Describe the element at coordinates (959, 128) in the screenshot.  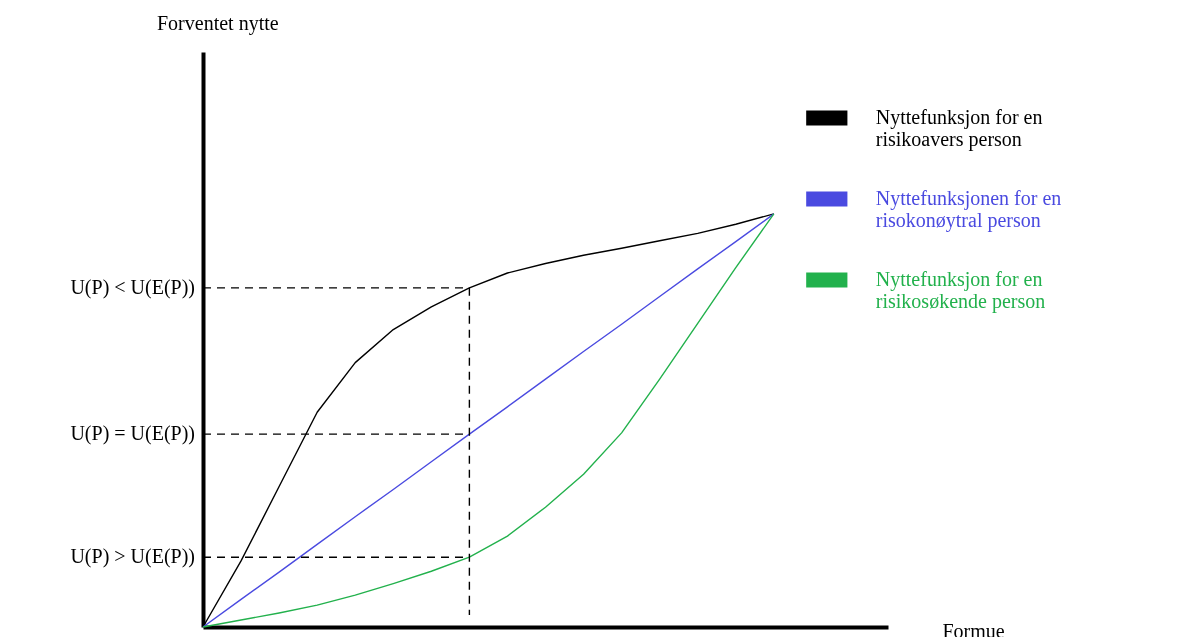
I see `legend-label: Nyttefunksjon for en risikoavers person` at that location.